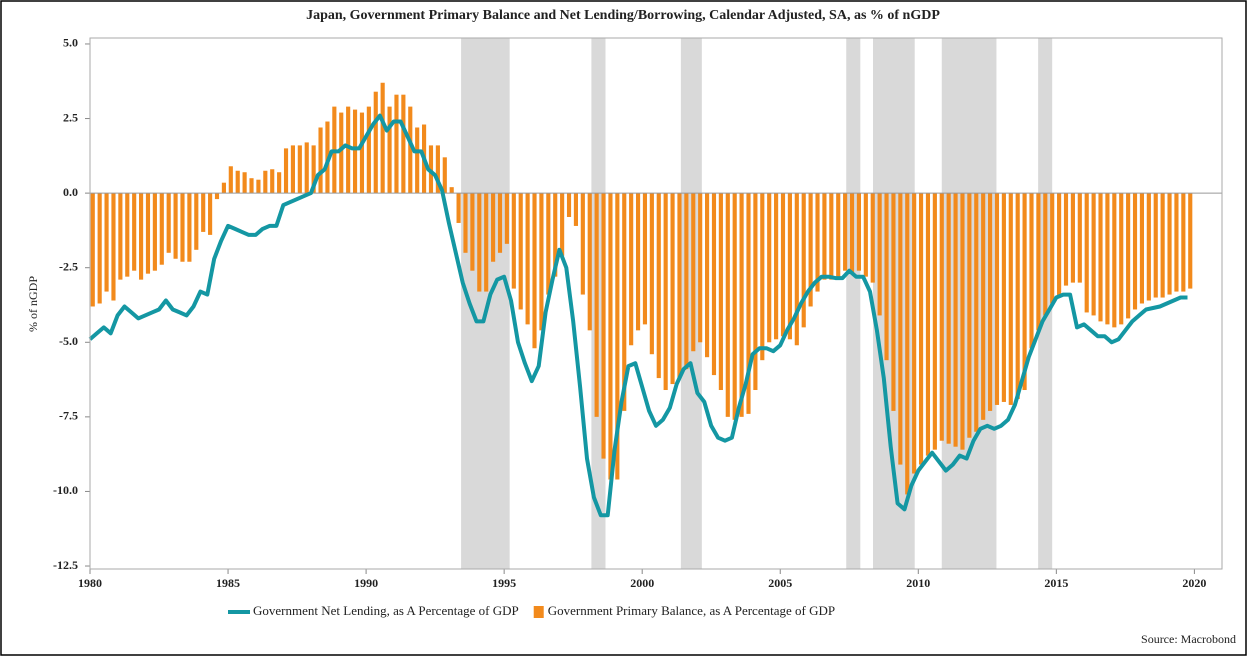  What do you see at coordinates (853, 303) in the screenshot?
I see `shaded-period` at bounding box center [853, 303].